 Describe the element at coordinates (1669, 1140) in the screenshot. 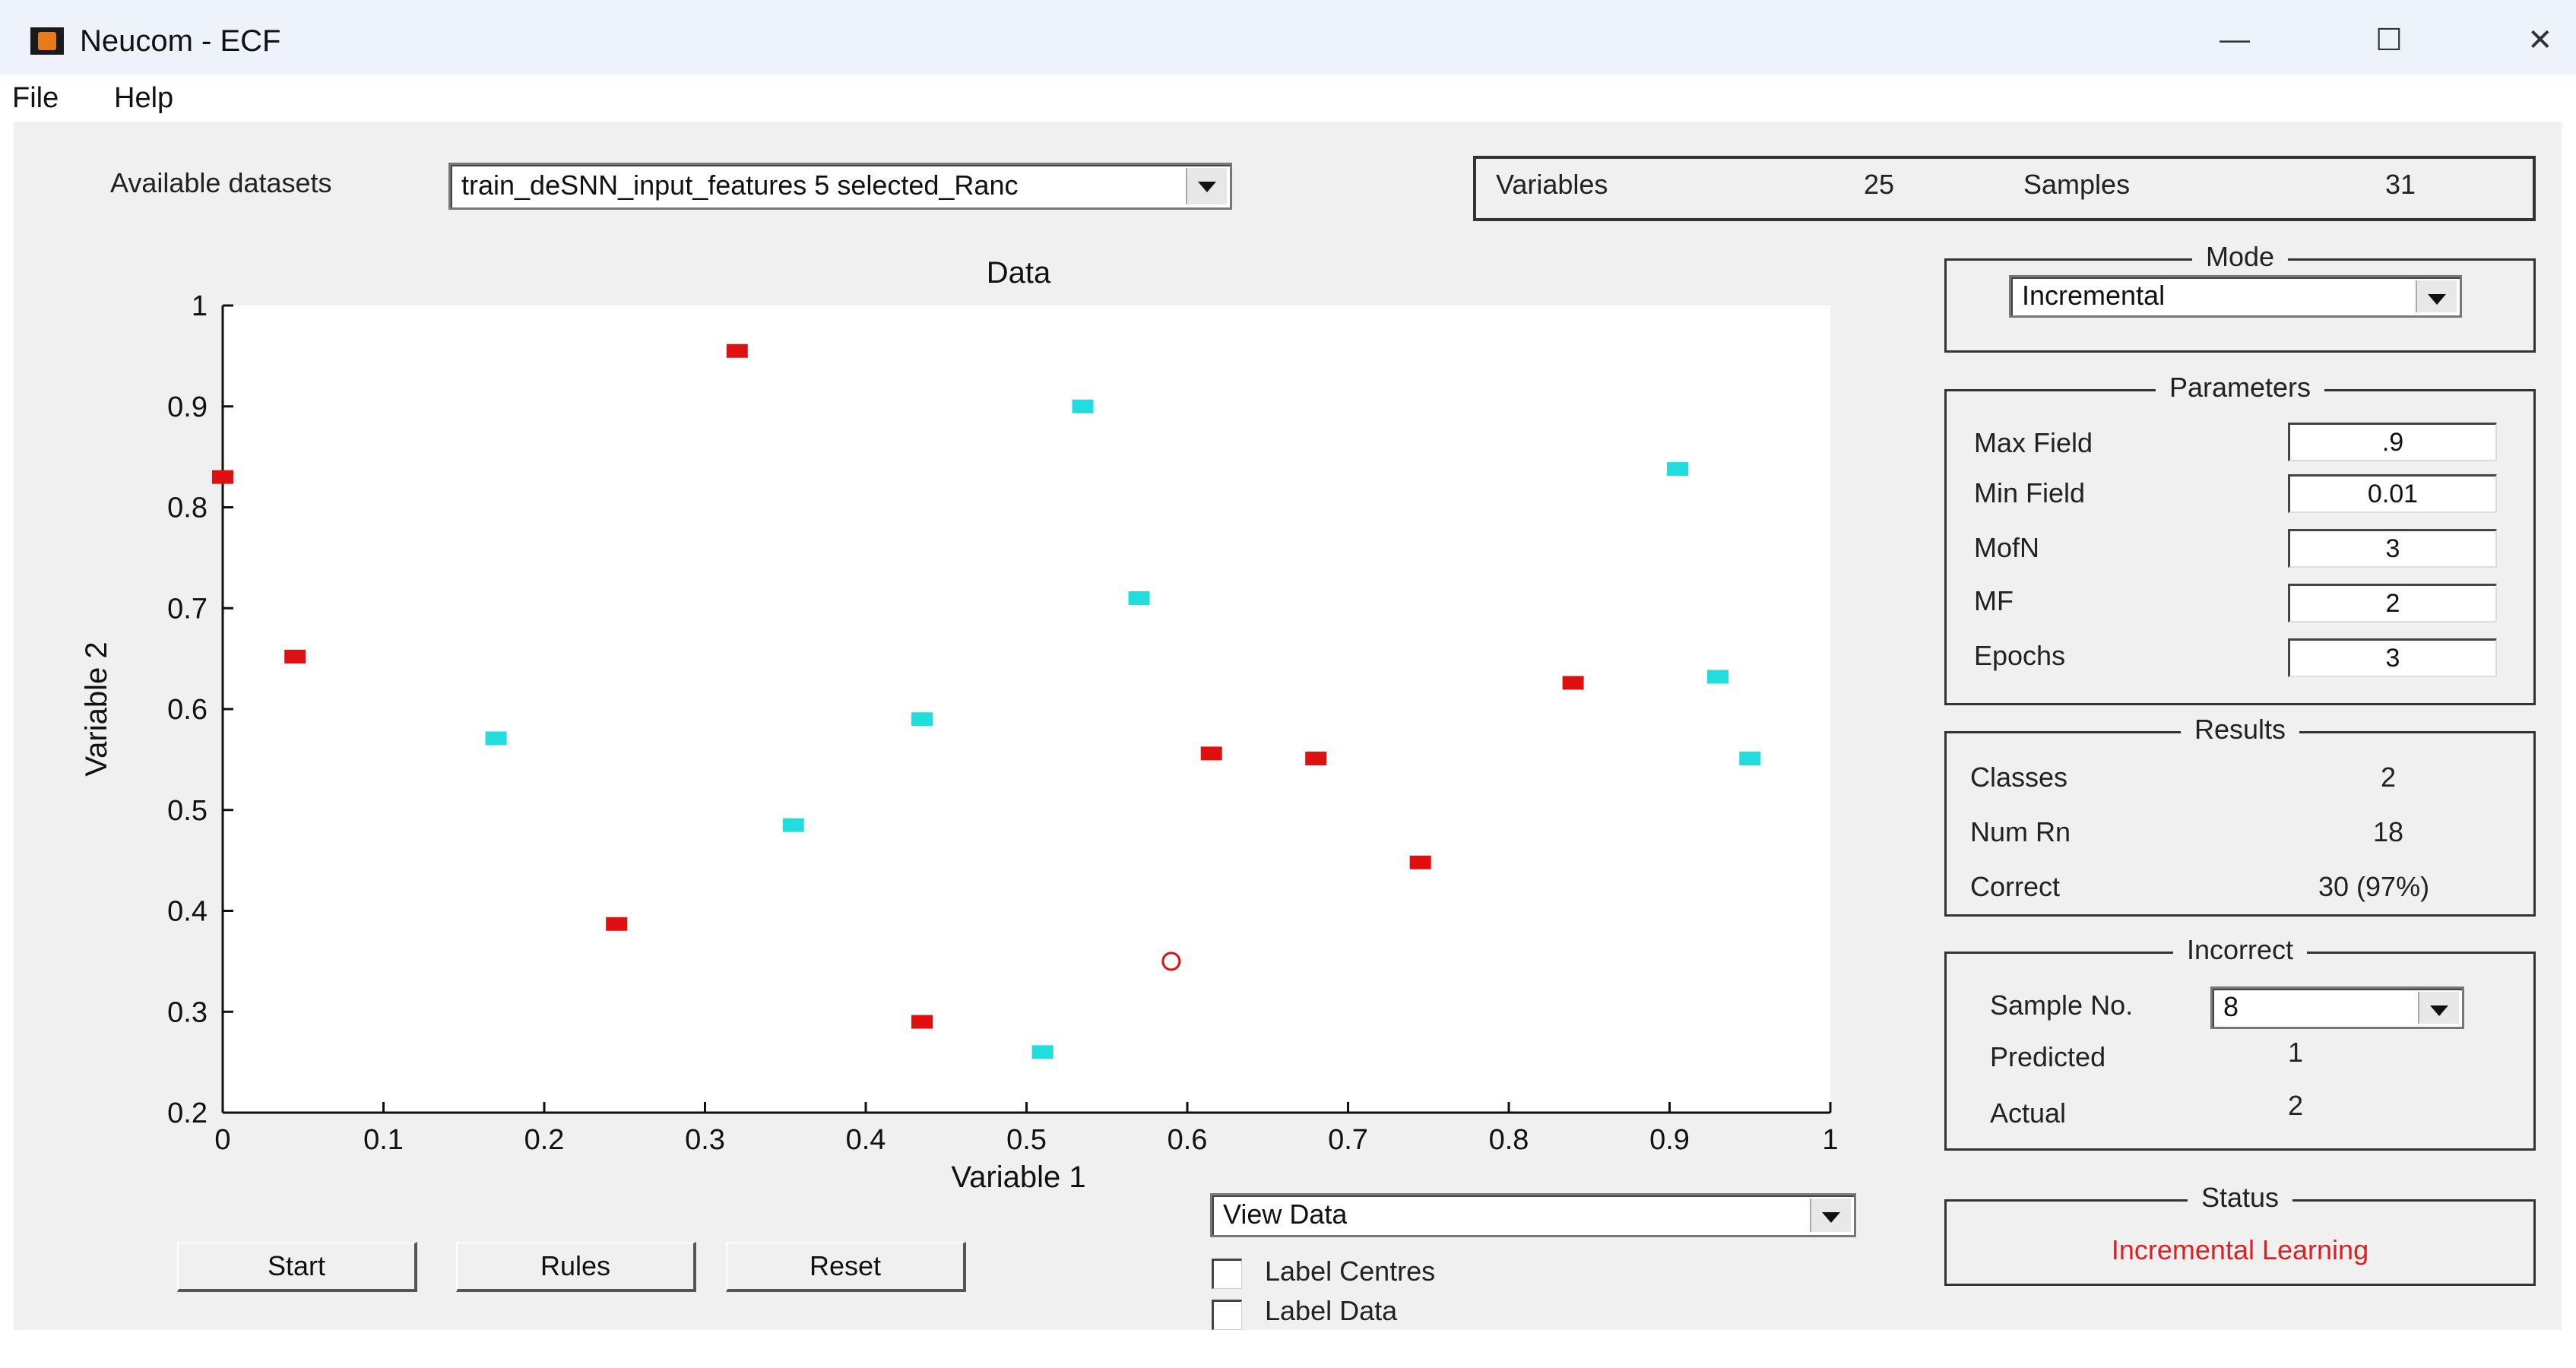

I see `x-tick-label: 0.9` at that location.